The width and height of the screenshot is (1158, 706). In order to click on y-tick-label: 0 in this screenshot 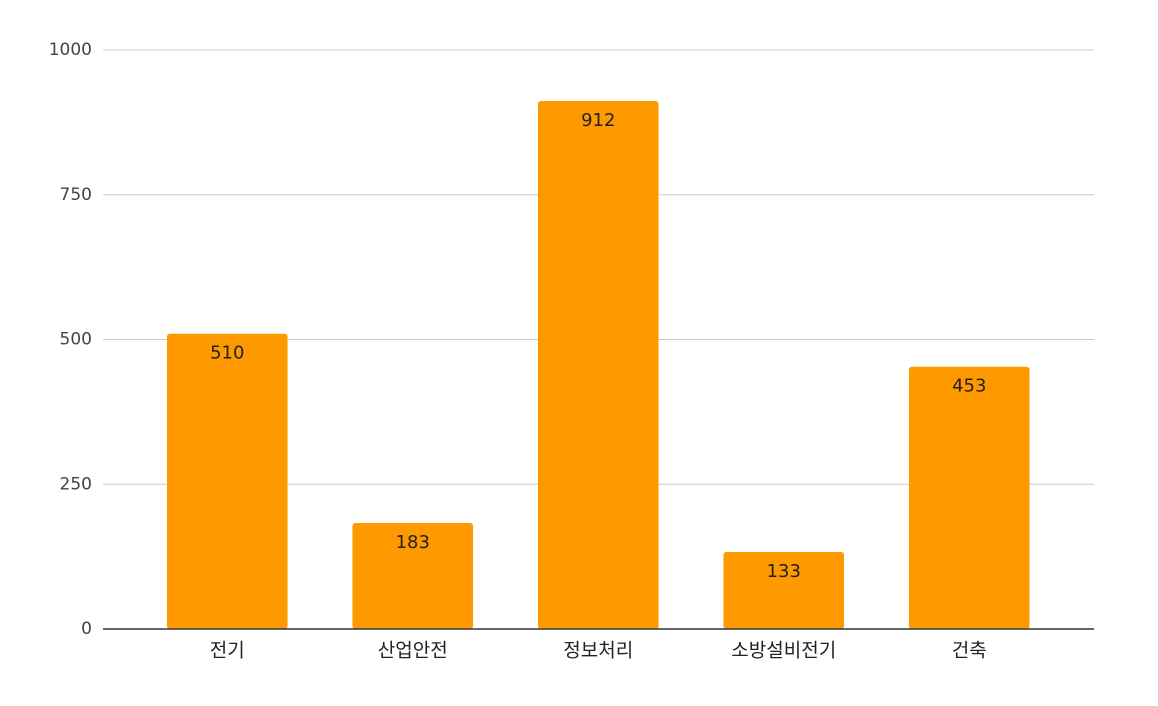, I will do `click(86, 629)`.